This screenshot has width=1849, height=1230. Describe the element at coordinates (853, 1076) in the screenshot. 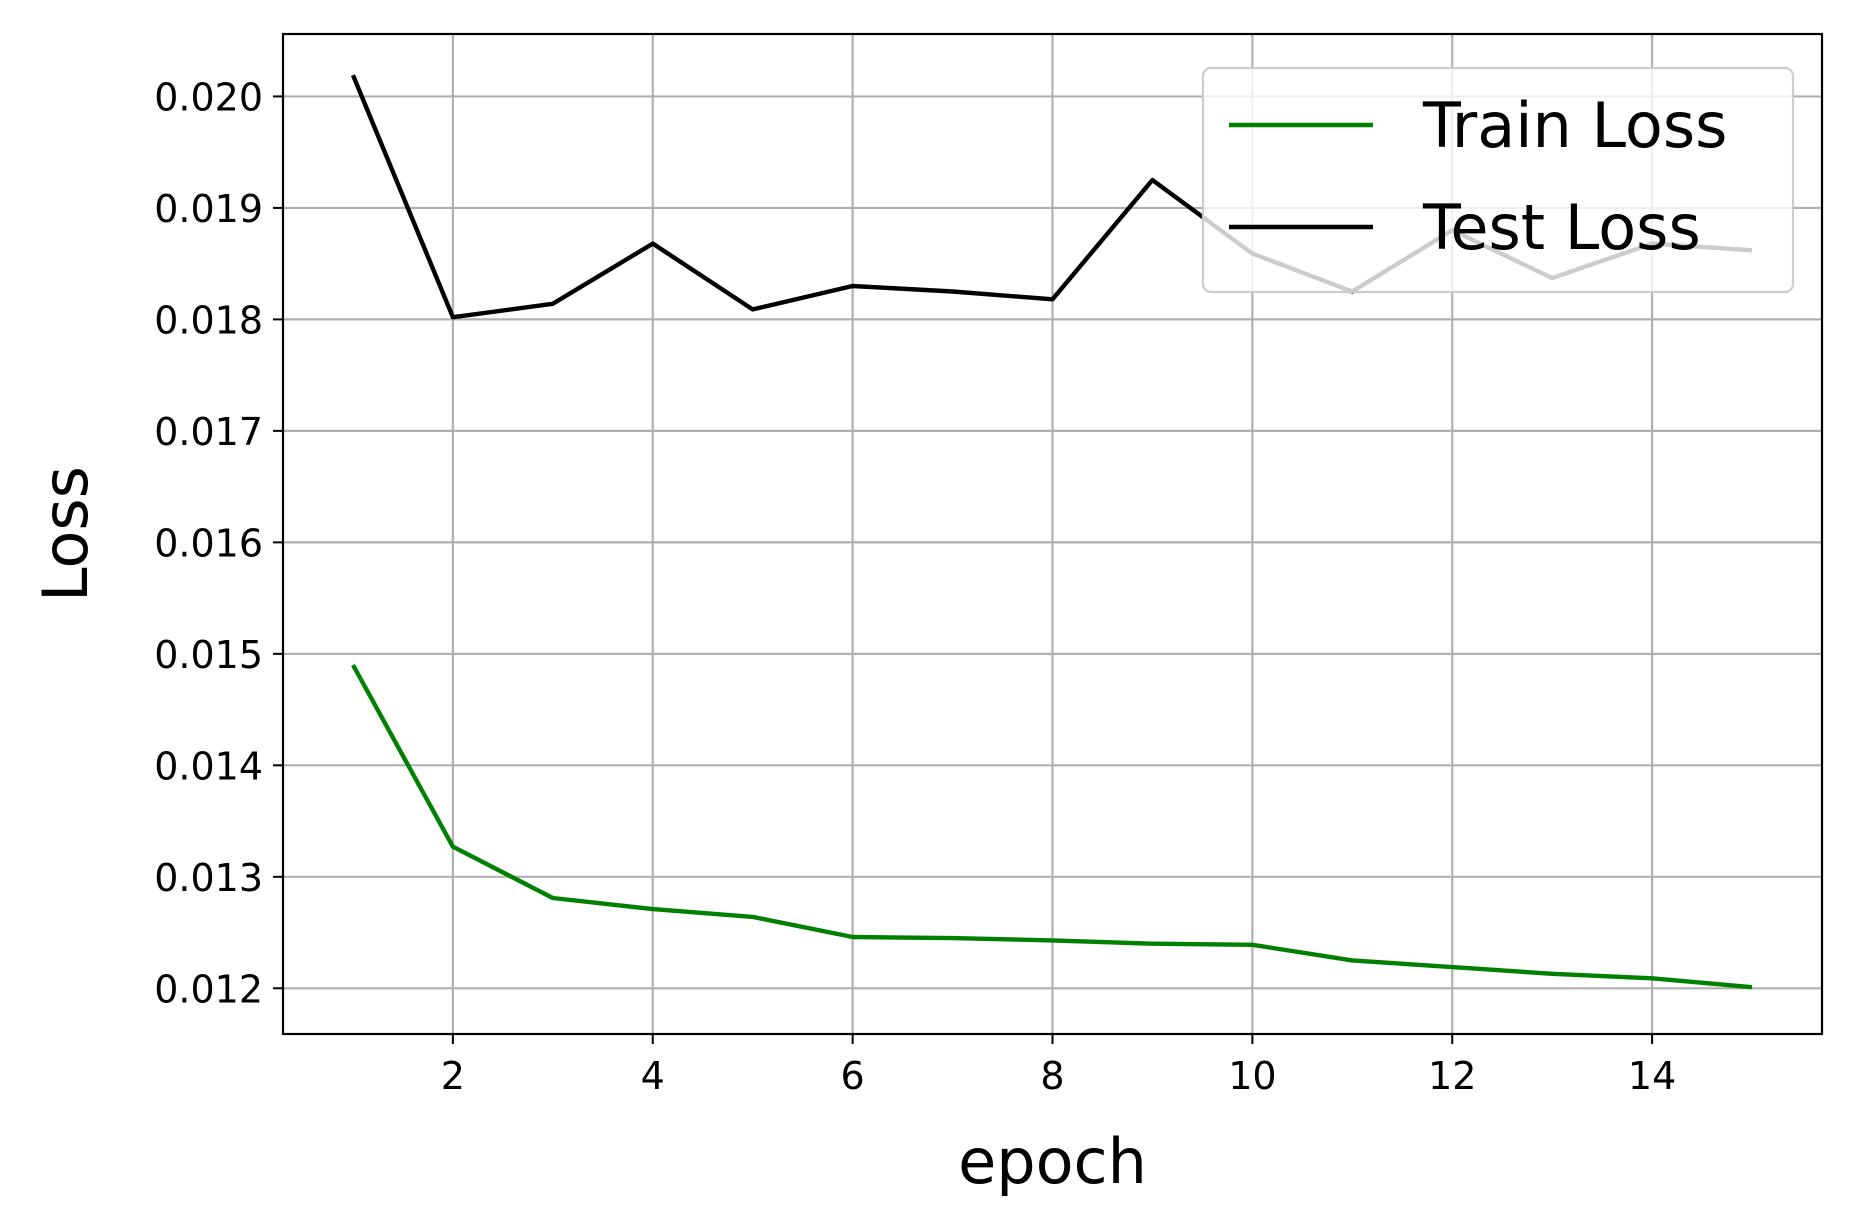

I see `x-tick-label: 6` at that location.